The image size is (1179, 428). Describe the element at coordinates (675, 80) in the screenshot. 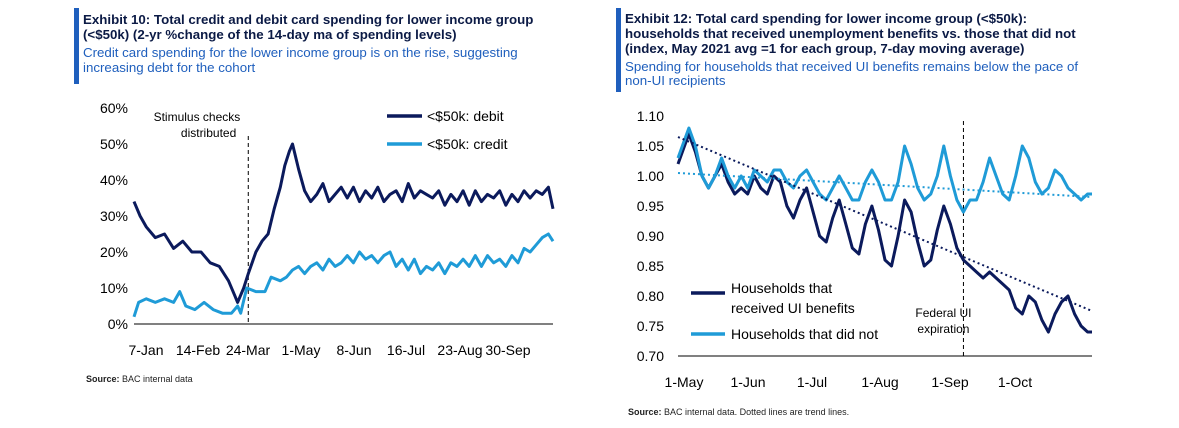

I see `exhibit-12-subtitle-line2: non-UI recipients` at that location.